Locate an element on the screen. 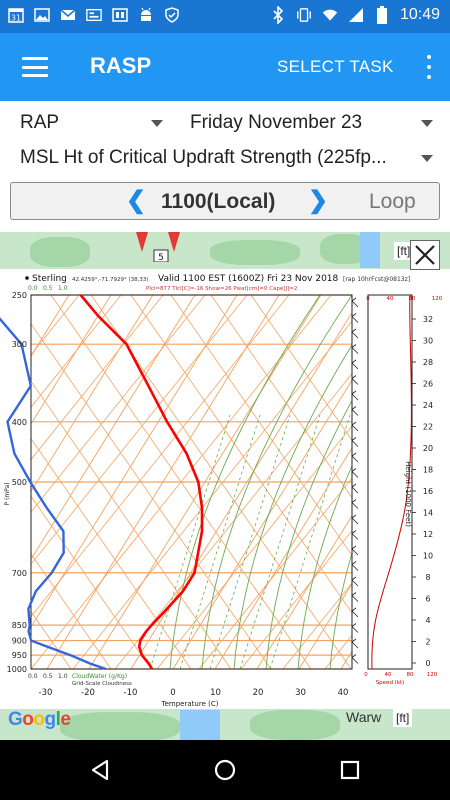 Image resolution: width=450 pixels, height=800 pixels. temperature-tick-label: 20 is located at coordinates (258, 693).